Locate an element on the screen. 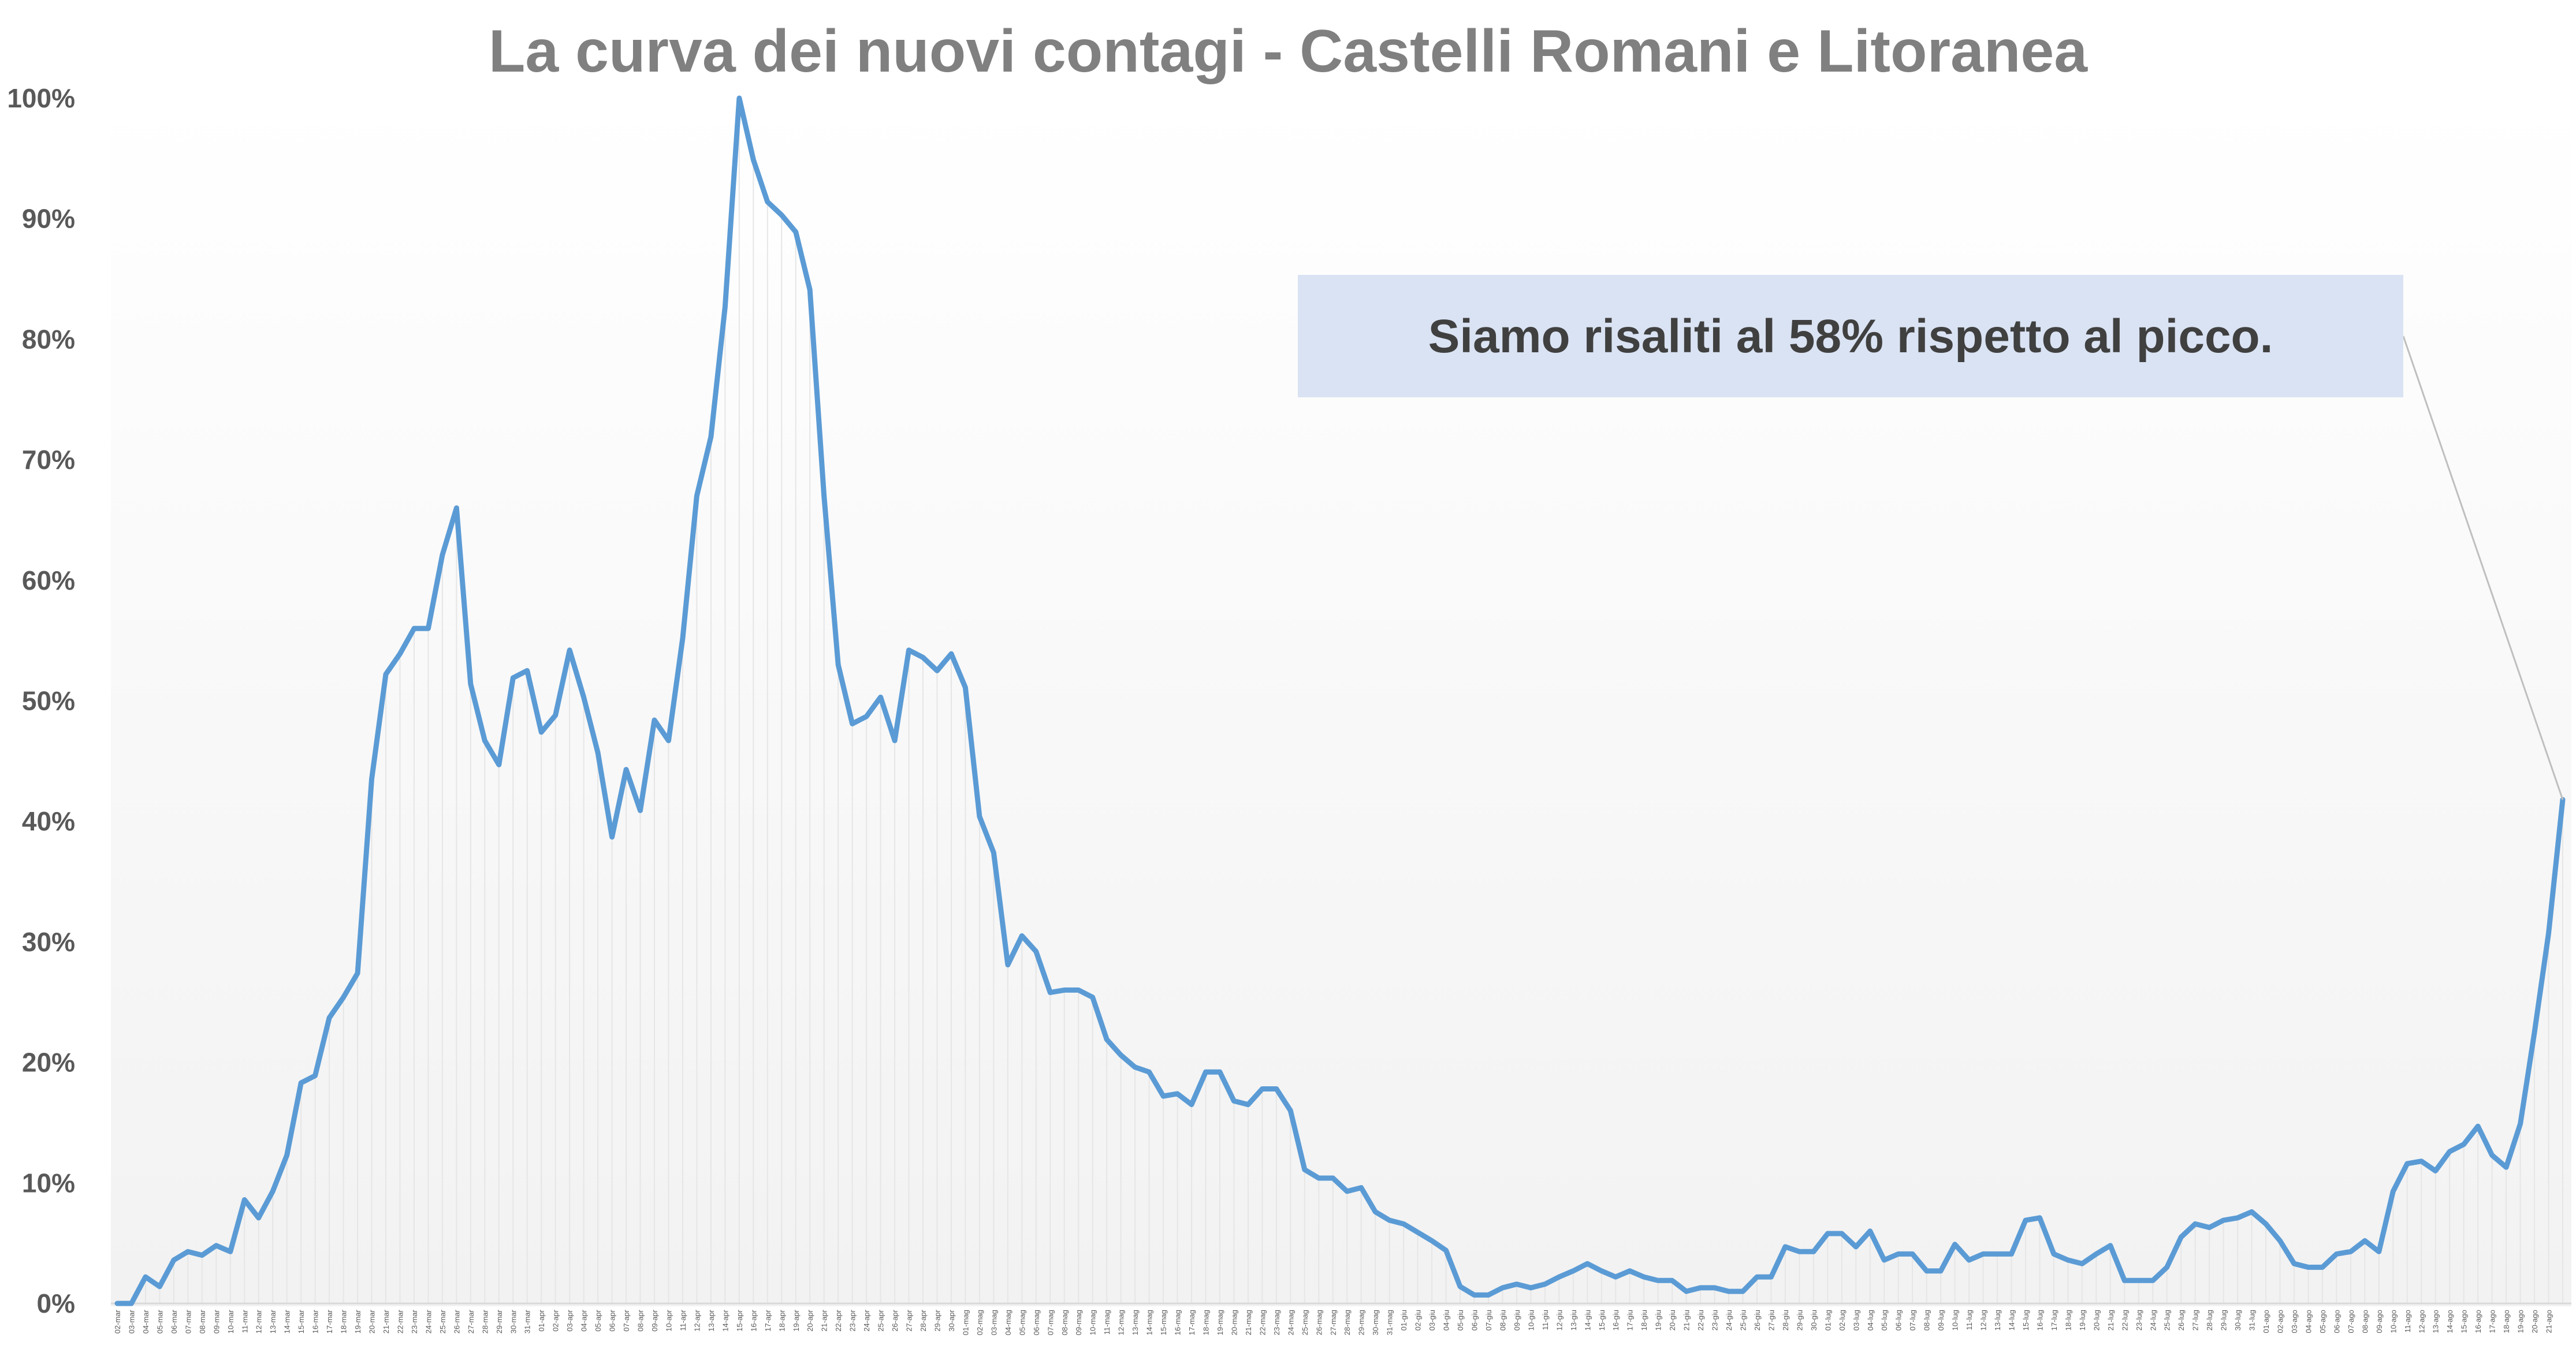 This screenshot has height=1371, width=2576. x-tick-label: 29-mar is located at coordinates (500, 1321).